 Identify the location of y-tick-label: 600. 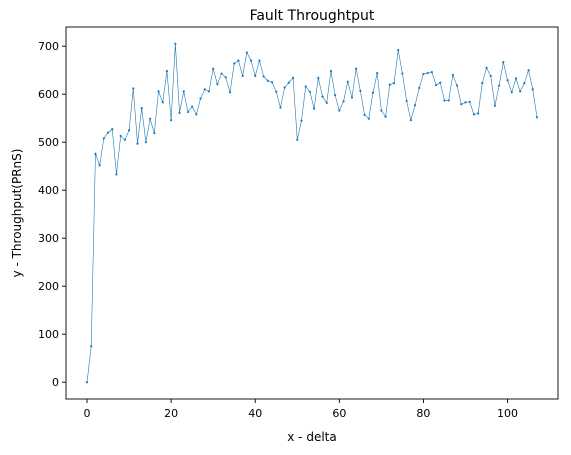
(48, 94).